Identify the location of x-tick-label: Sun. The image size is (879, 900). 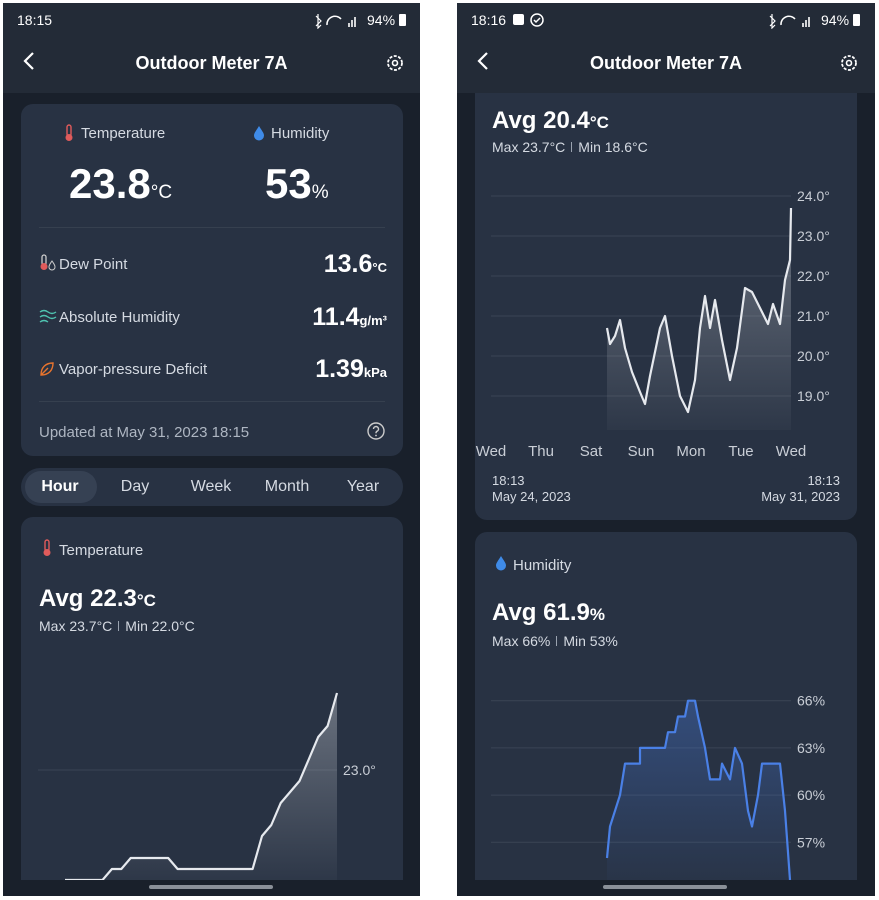
(641, 451).